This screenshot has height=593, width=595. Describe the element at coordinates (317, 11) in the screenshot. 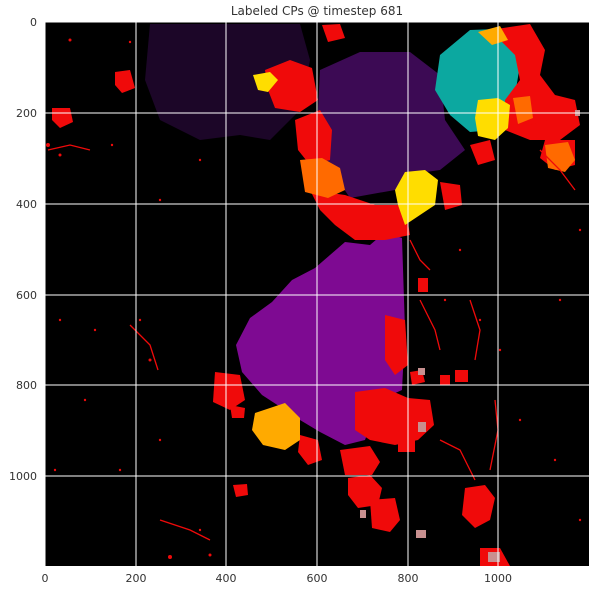

I see `image-title: Labeled CPs @ timestep 681` at that location.